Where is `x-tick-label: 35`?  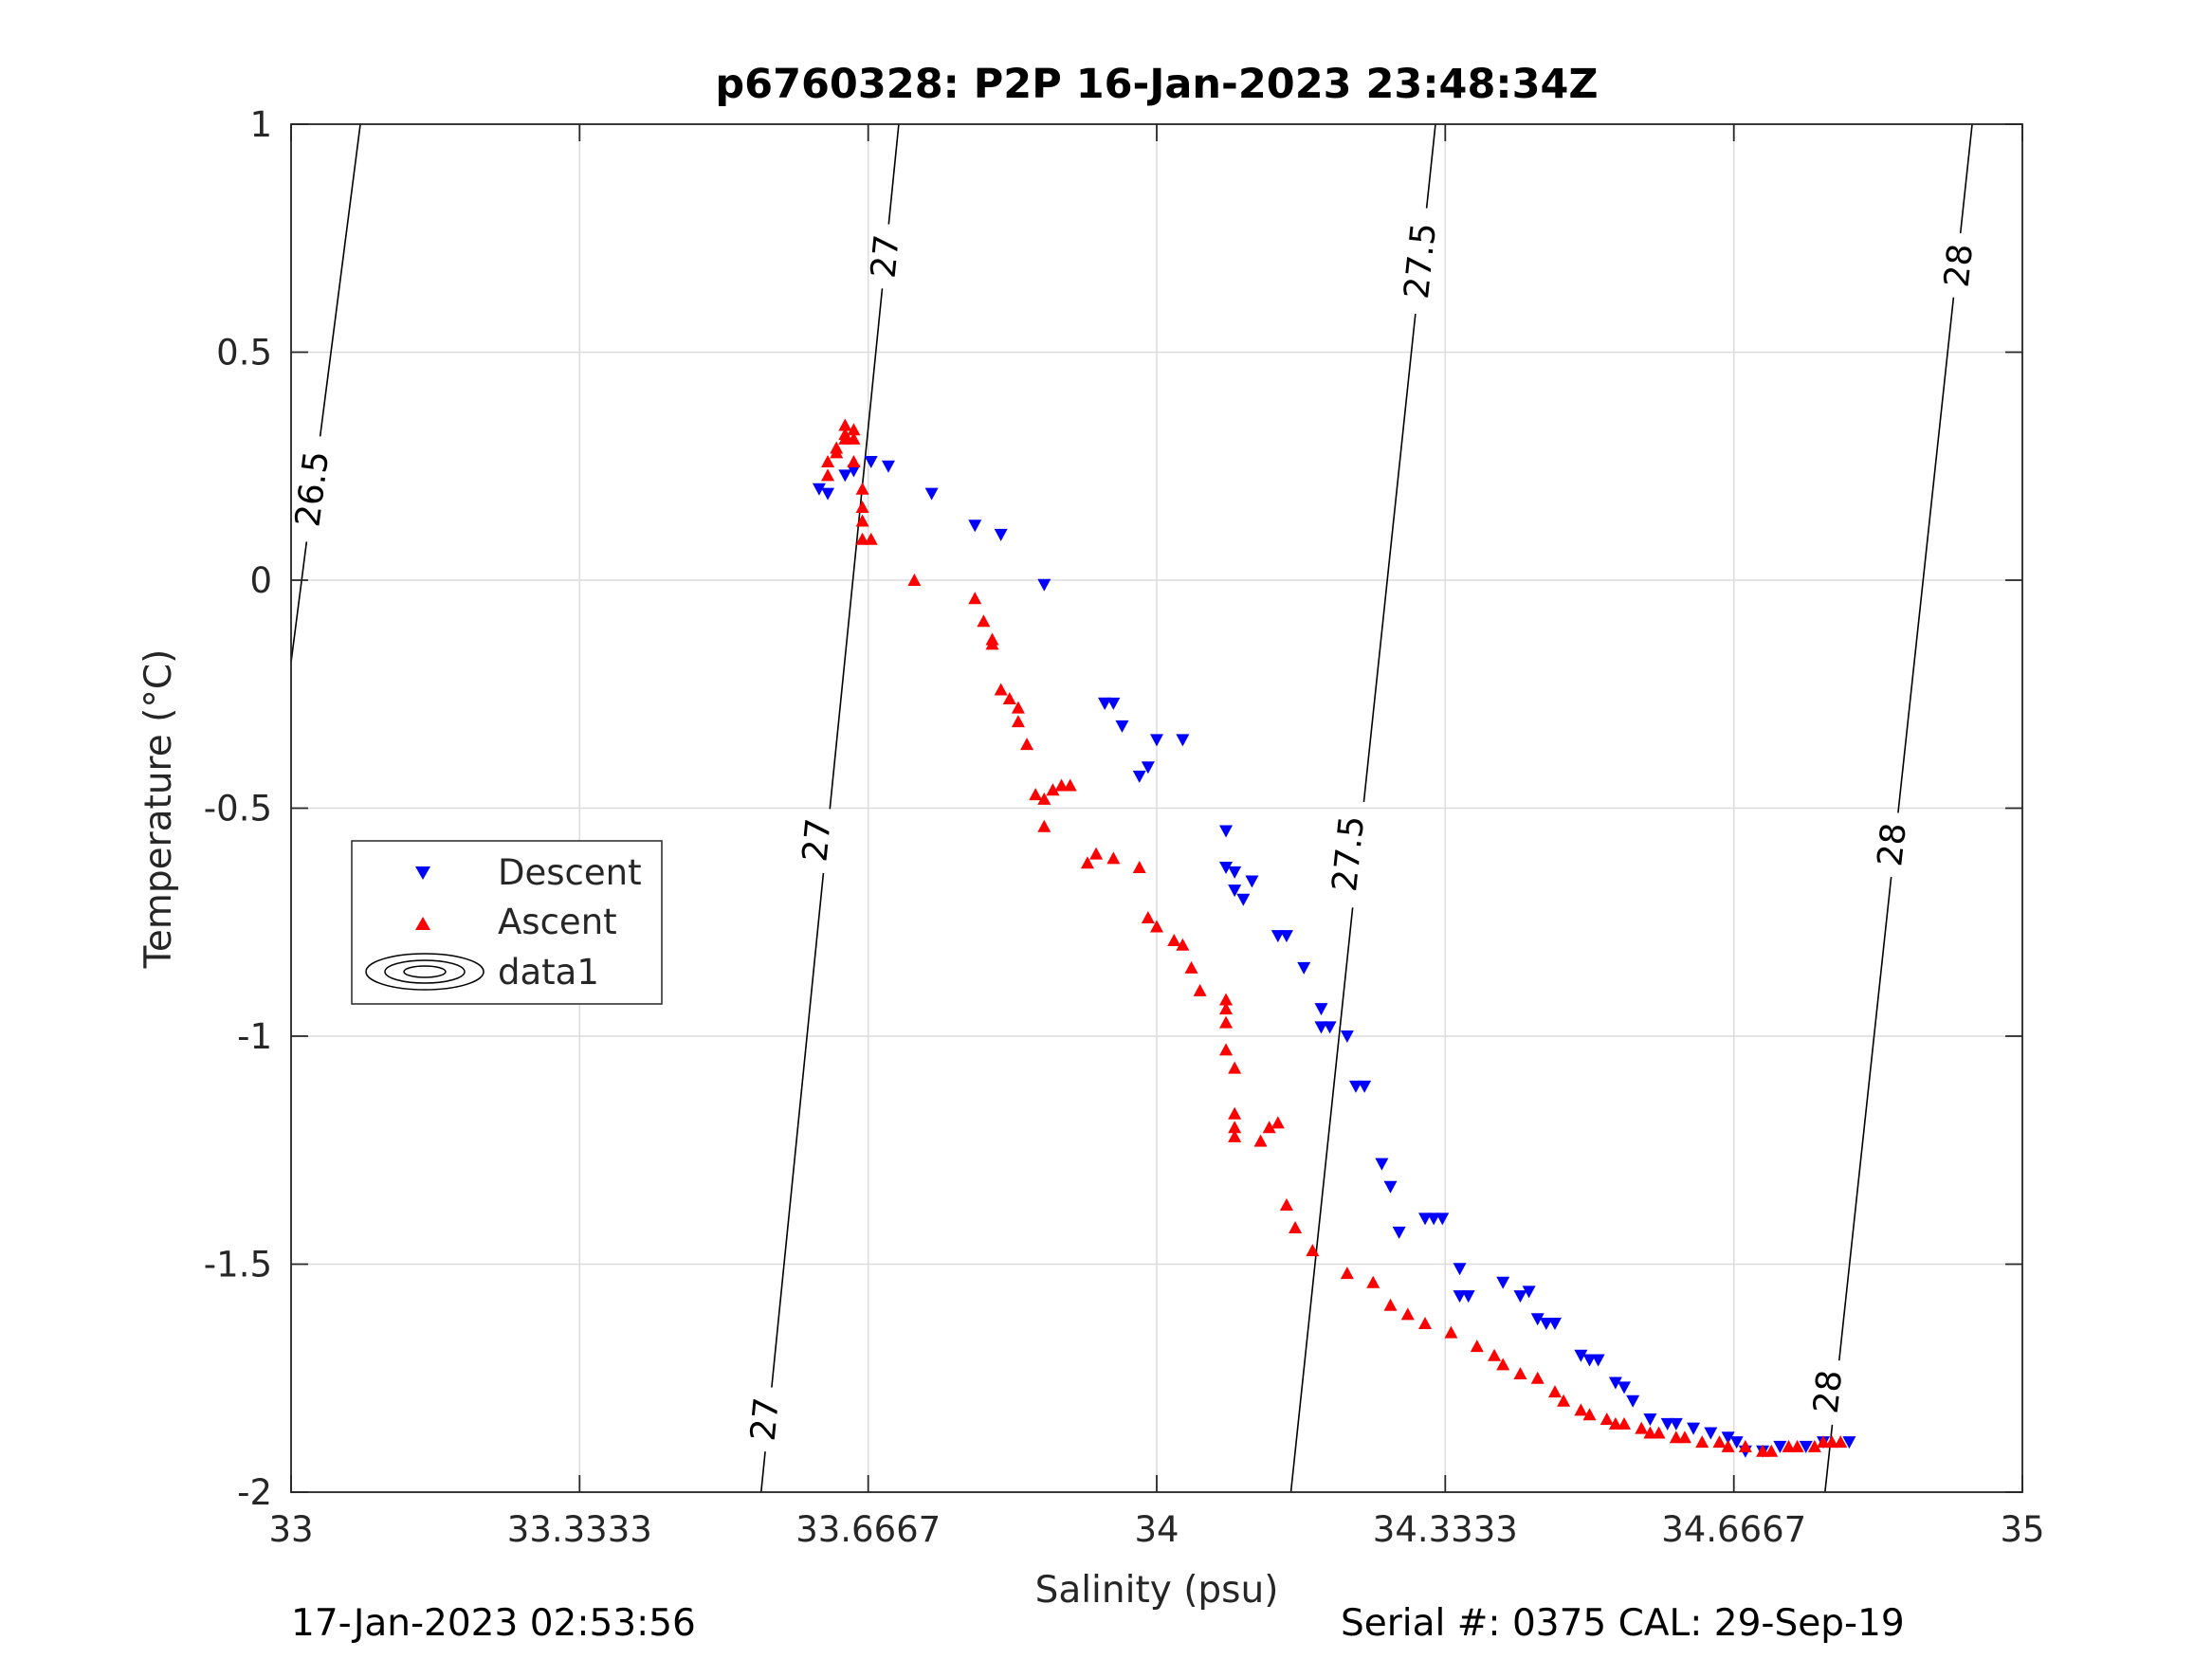
x-tick-label: 35 is located at coordinates (2022, 1529).